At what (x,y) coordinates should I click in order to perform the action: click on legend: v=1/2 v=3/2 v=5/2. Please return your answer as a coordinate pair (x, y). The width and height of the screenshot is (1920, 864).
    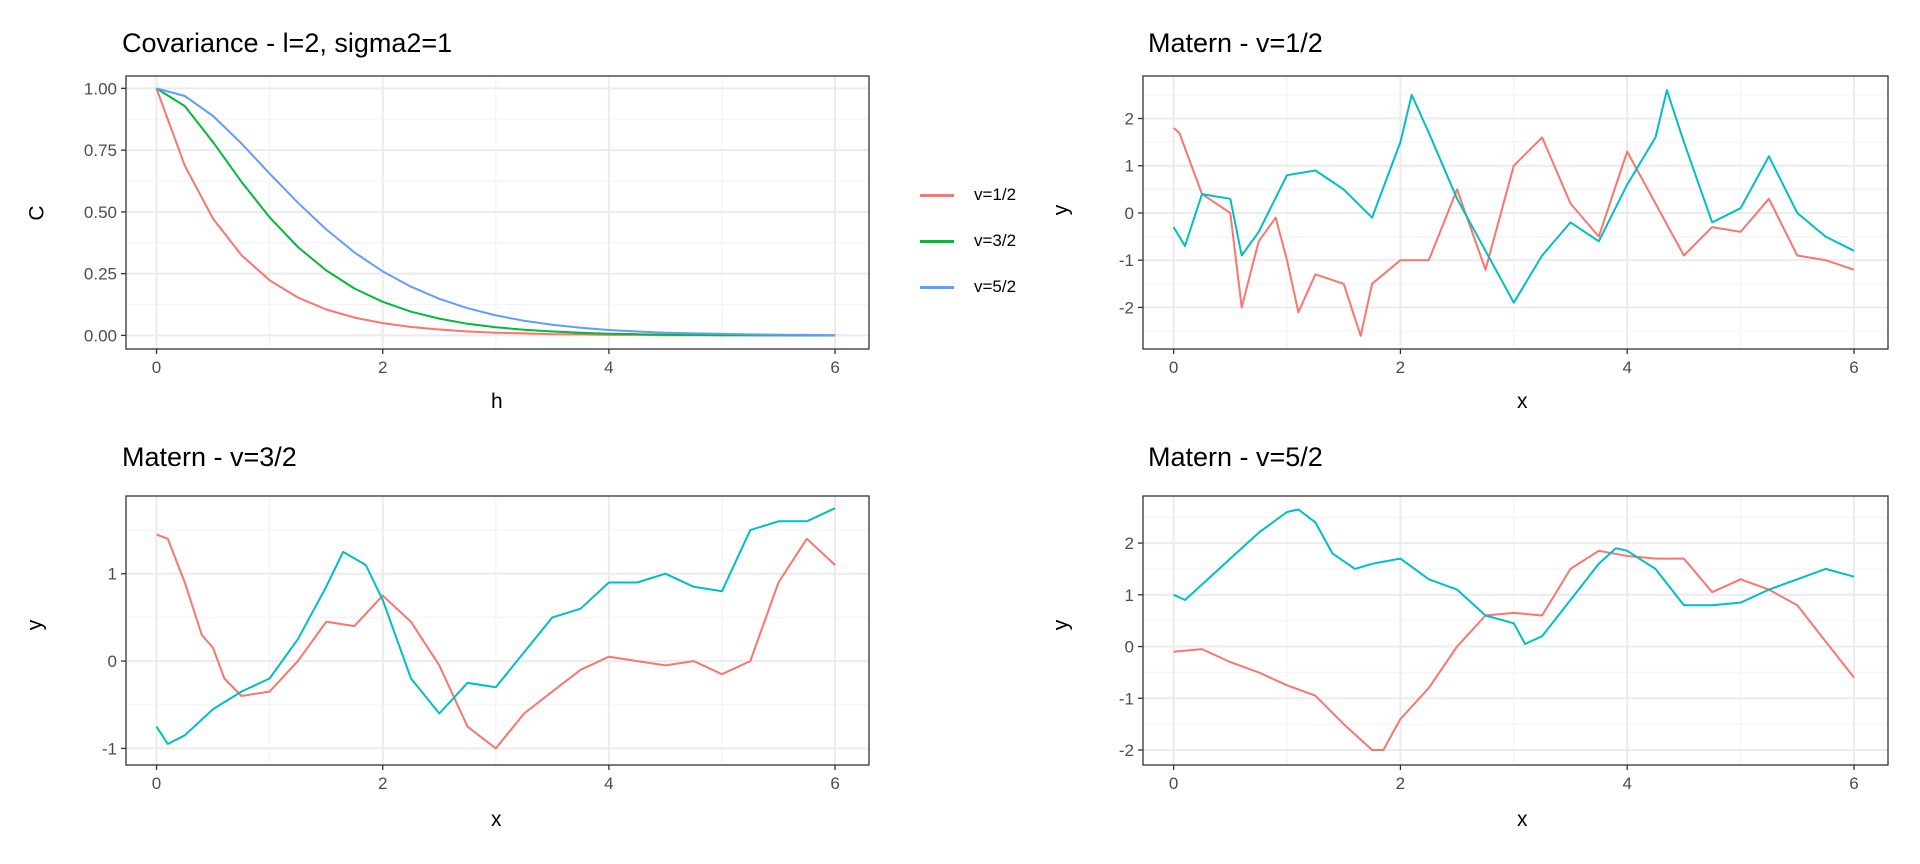
    Looking at the image, I should click on (968, 241).